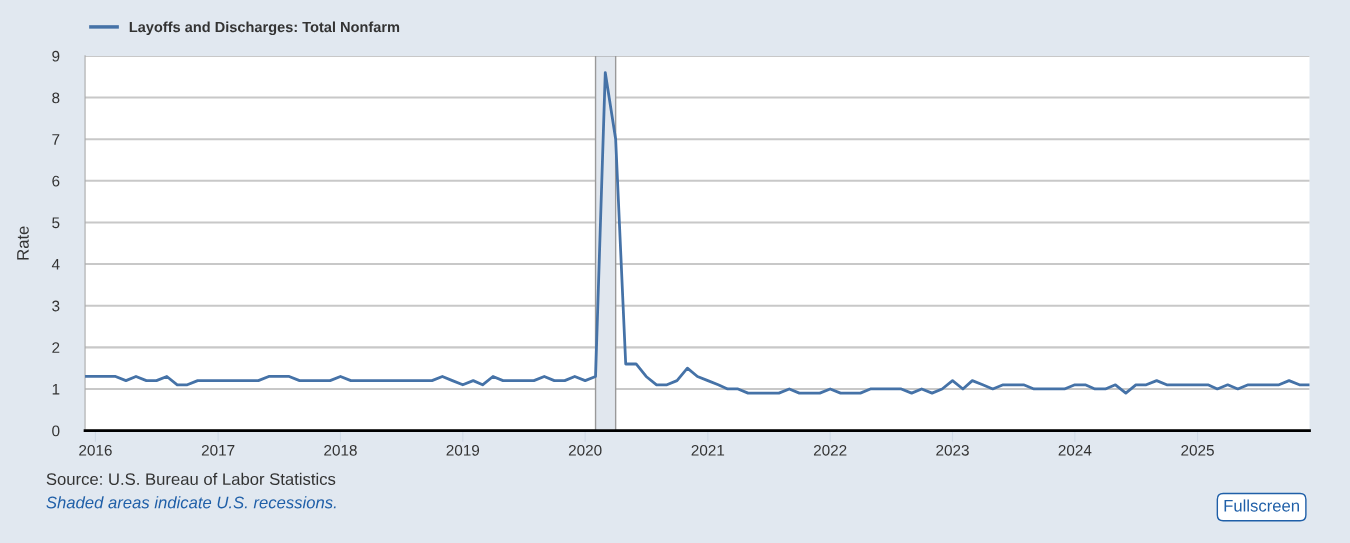  I want to click on x-tick-label: 2016, so click(95, 450).